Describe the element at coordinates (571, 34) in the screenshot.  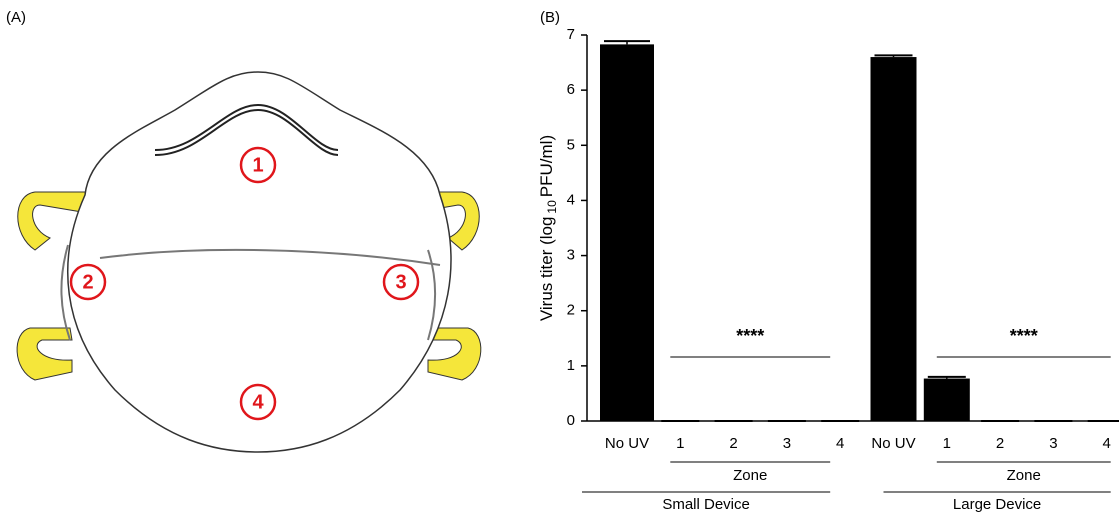
I see `y-tick-label: 7` at that location.